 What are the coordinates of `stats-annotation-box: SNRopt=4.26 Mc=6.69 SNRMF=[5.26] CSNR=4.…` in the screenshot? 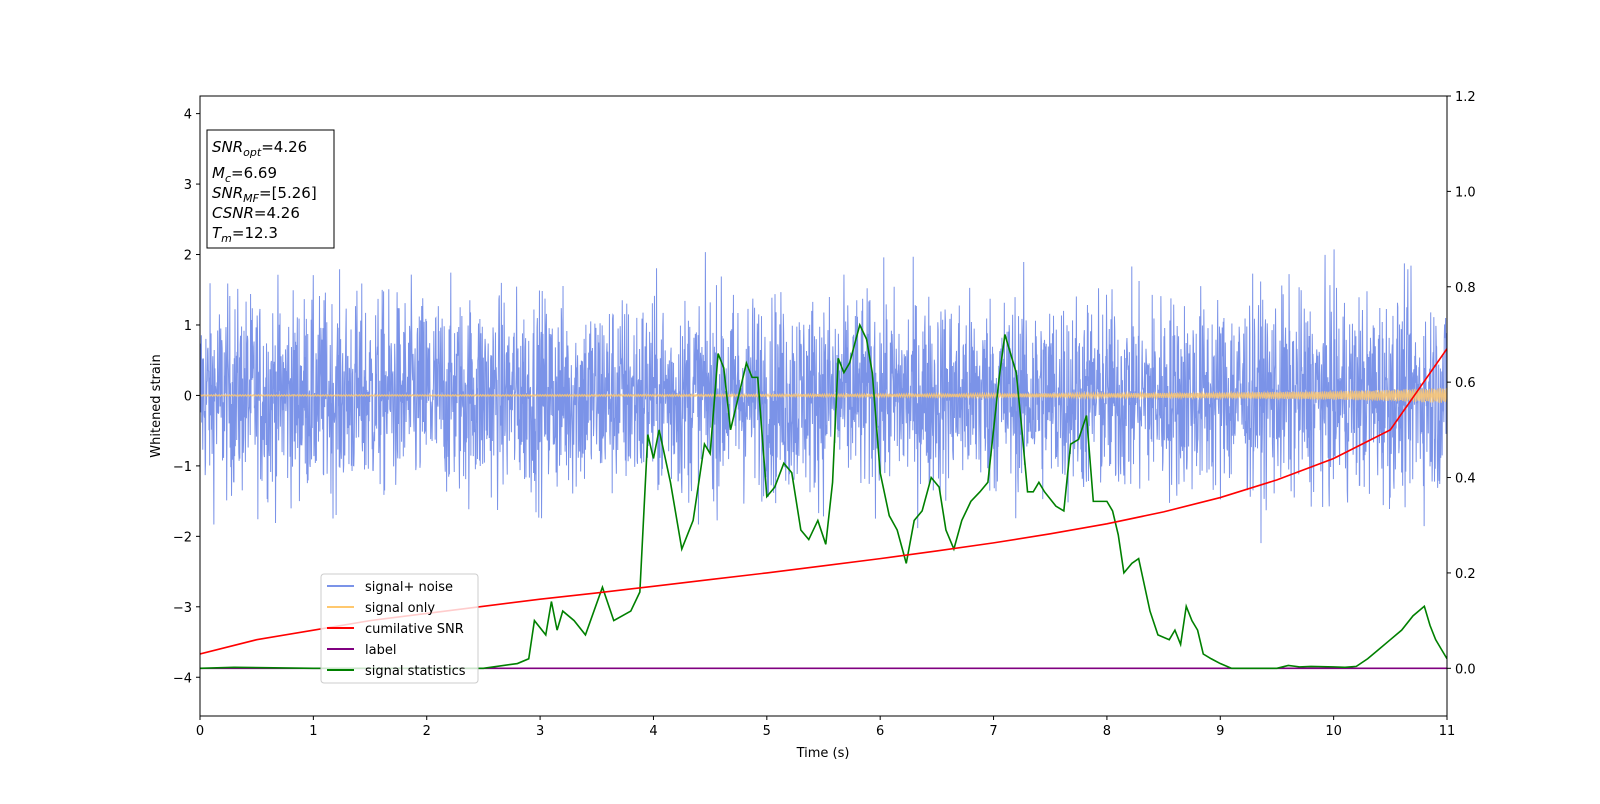 It's located at (270, 189).